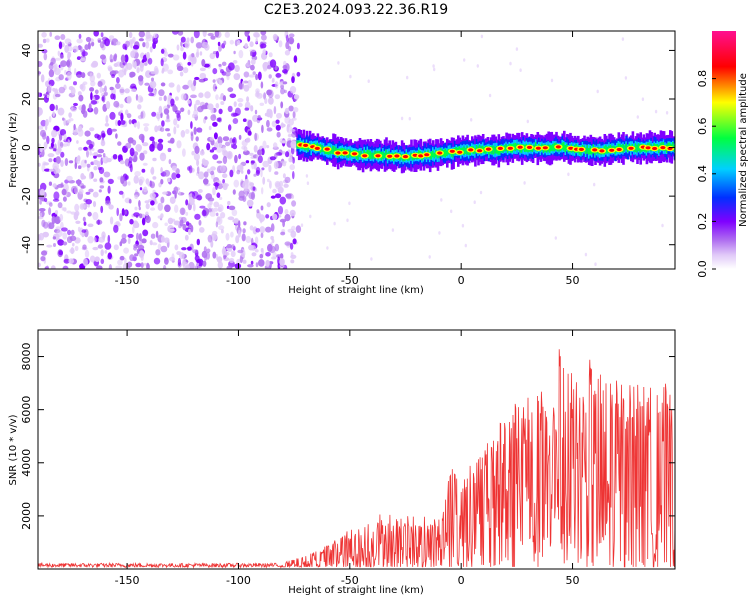  I want to click on snr-xlabel: Height of straight line (km), so click(356, 590).